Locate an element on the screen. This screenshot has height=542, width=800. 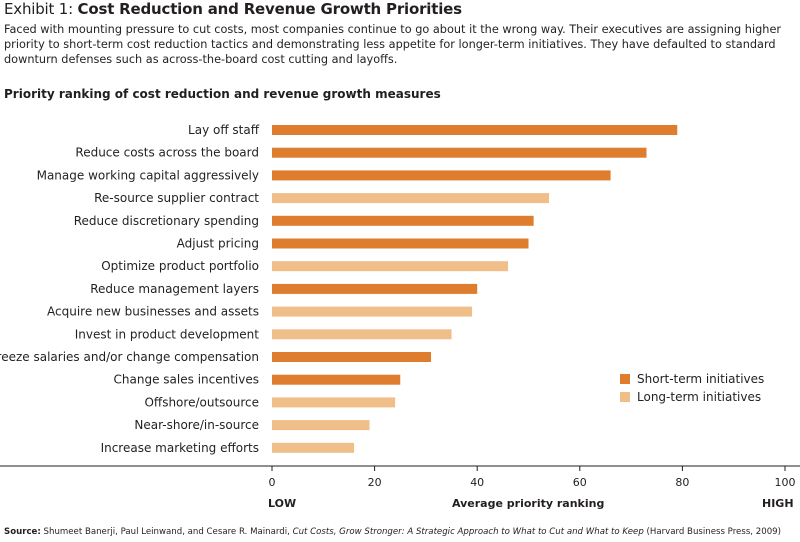
legend-swatch-short-term-initiatives is located at coordinates (625, 379).